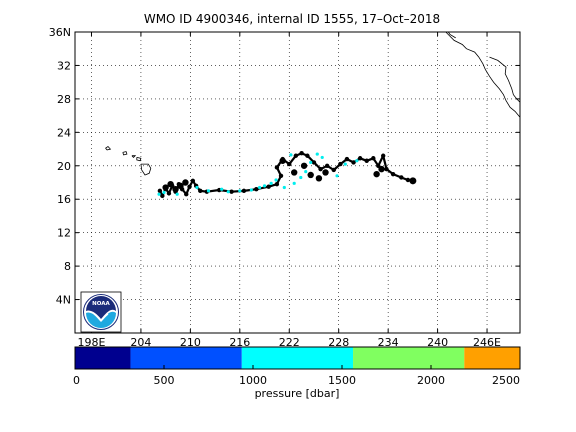 The height and width of the screenshot is (432, 576). What do you see at coordinates (413, 181) in the screenshot?
I see `track-end-point` at bounding box center [413, 181].